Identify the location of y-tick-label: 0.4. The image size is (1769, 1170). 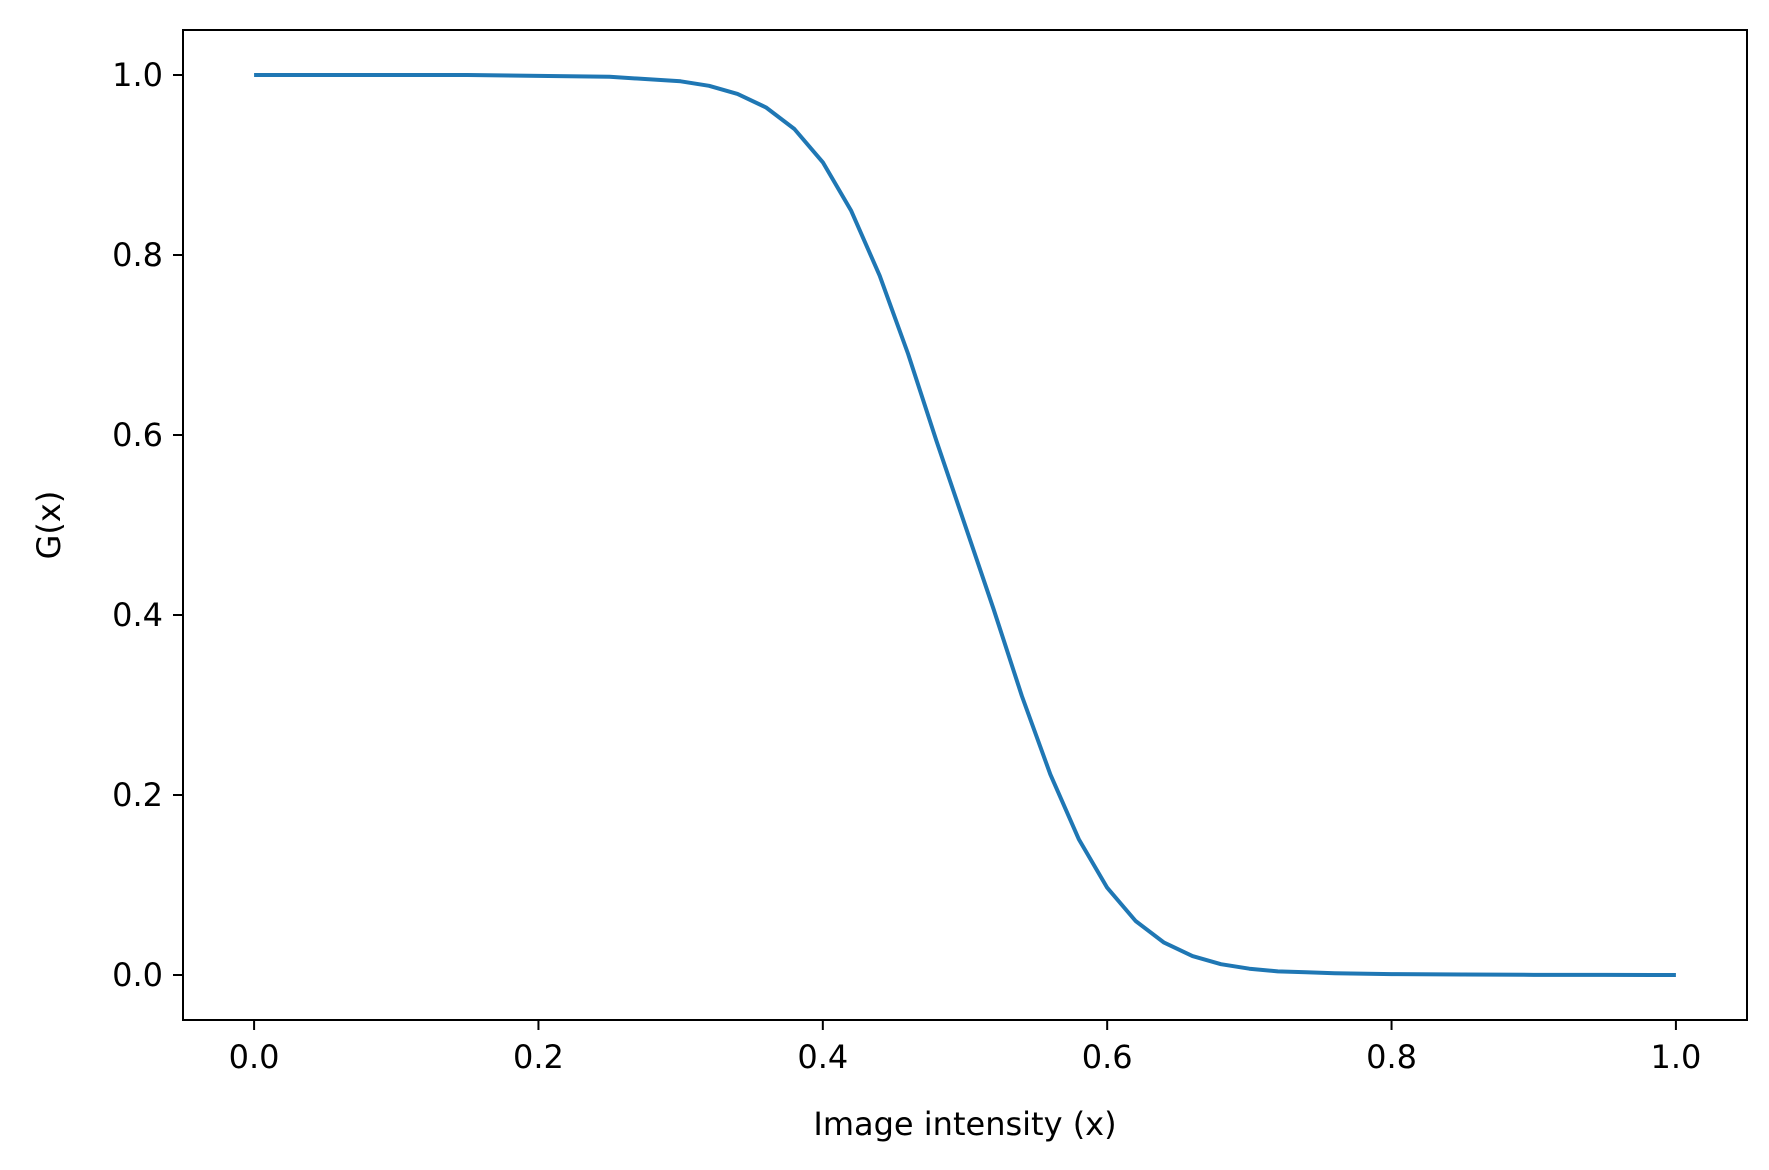
(137, 615).